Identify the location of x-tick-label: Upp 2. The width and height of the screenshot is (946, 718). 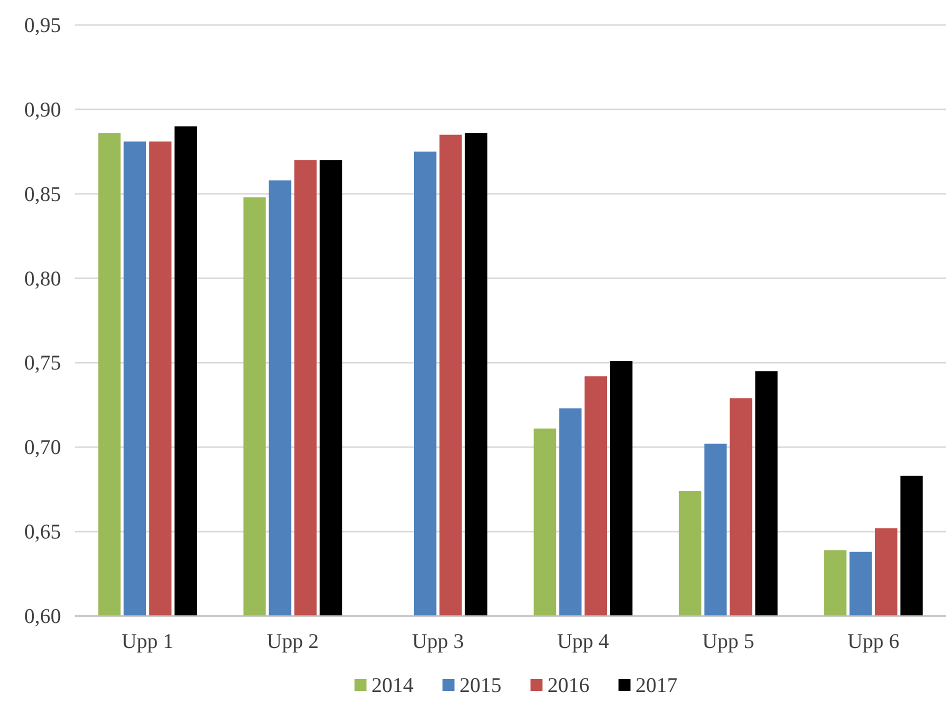
(292, 641).